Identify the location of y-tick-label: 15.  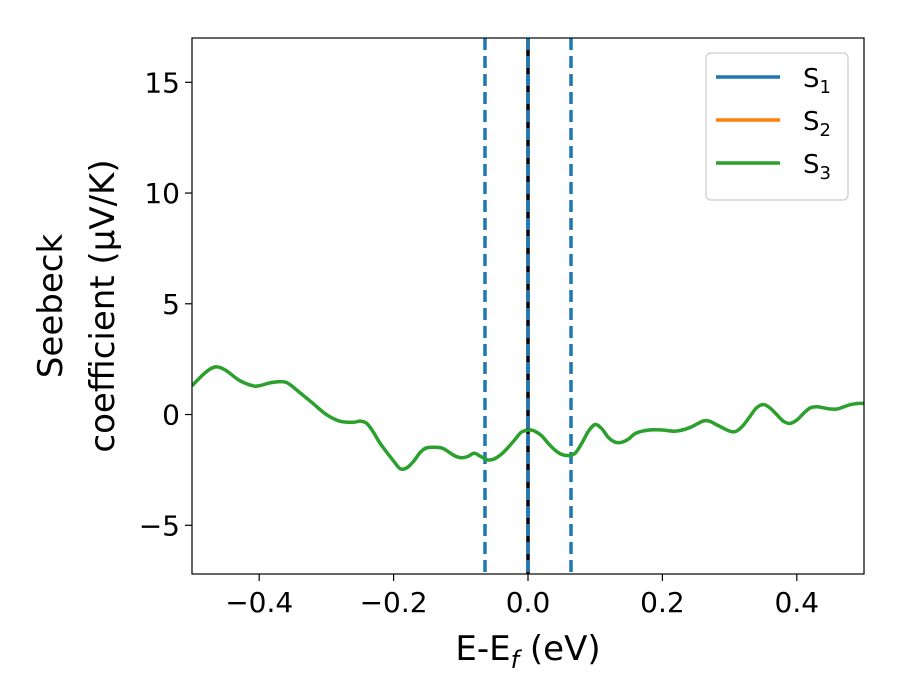
(162, 82).